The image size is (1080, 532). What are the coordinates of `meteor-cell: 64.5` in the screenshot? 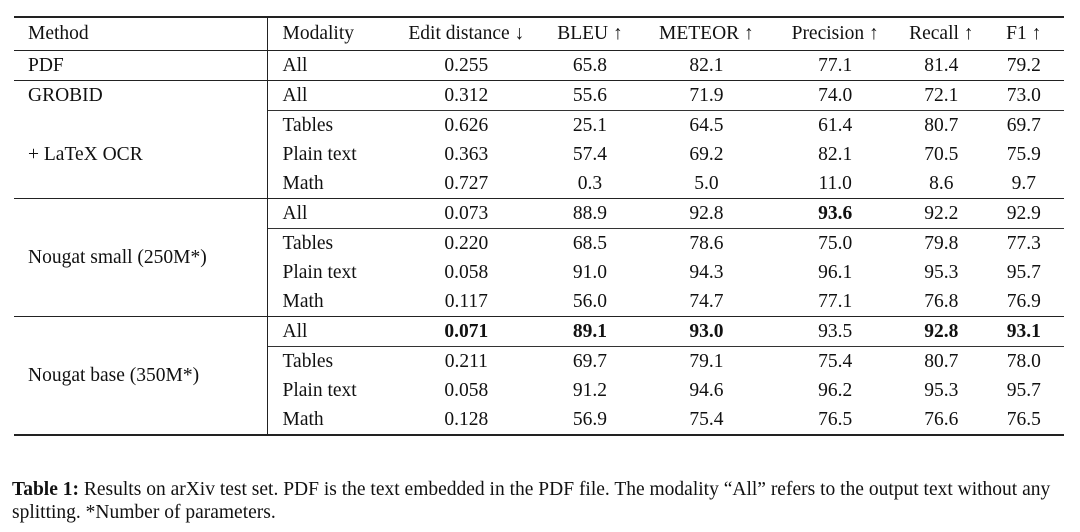 It's located at (706, 125).